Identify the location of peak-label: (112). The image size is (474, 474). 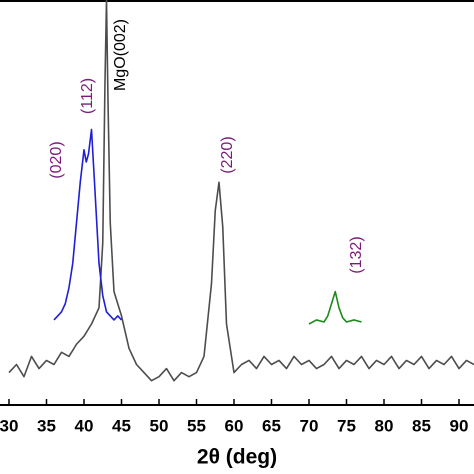
(87, 96).